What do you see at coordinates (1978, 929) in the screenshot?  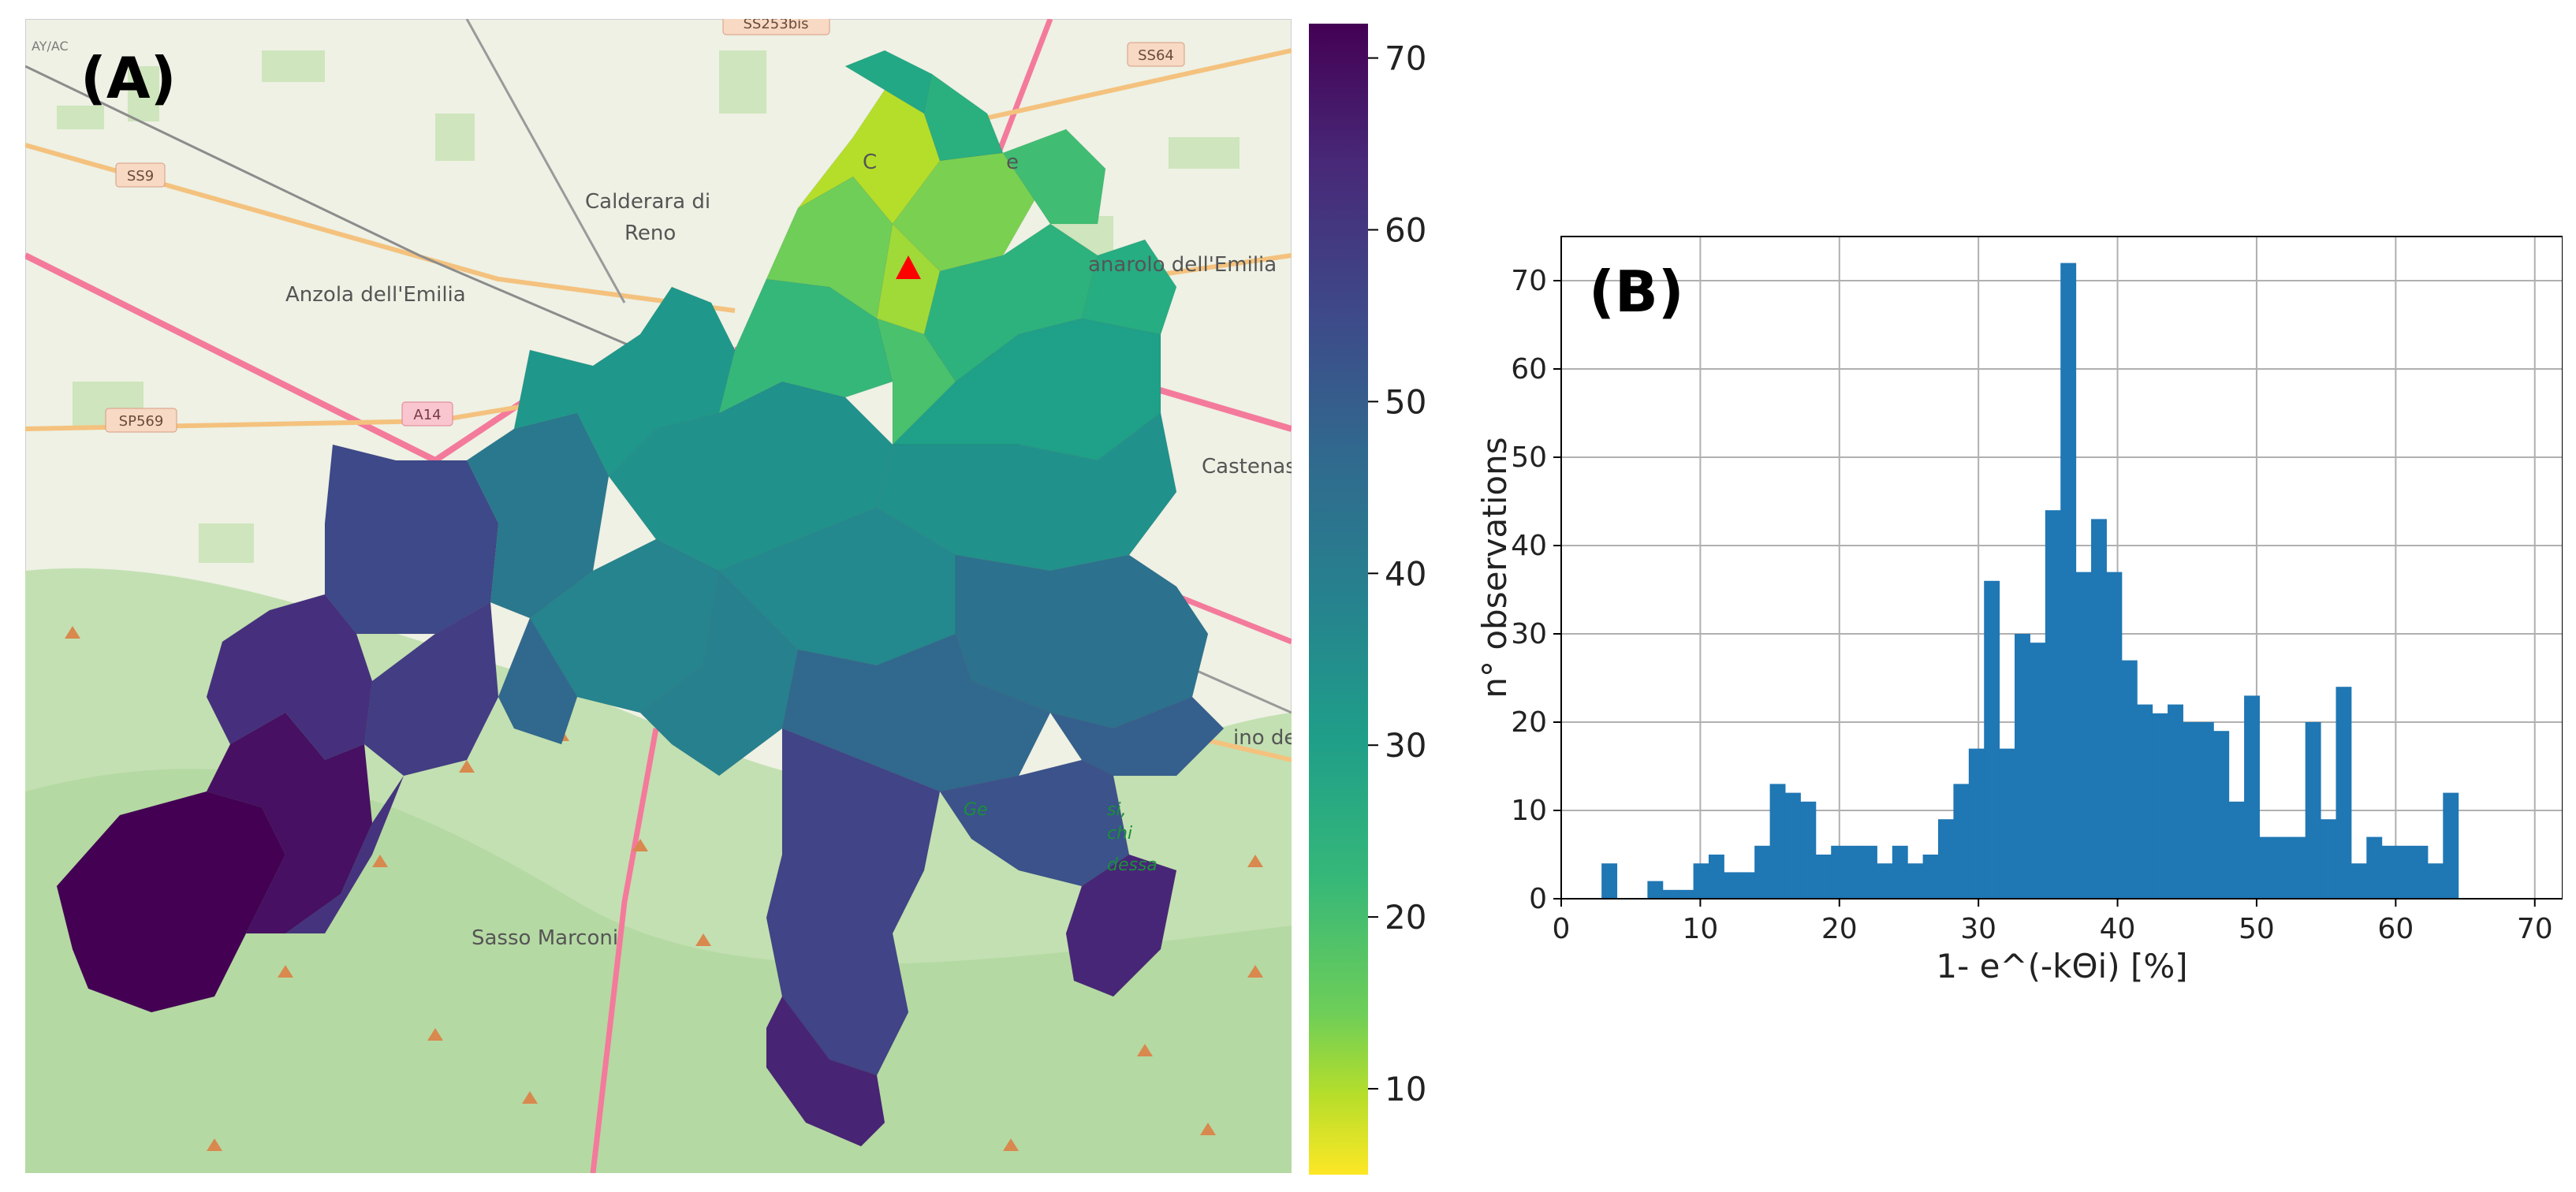 I see `x-tick-label: 30` at bounding box center [1978, 929].